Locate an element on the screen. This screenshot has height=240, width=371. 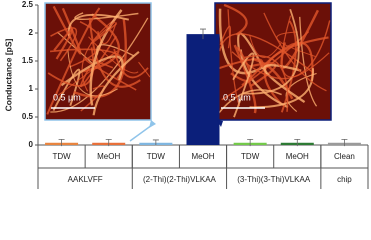
y-tick-label: 1.5 is located at coordinates (28, 60).